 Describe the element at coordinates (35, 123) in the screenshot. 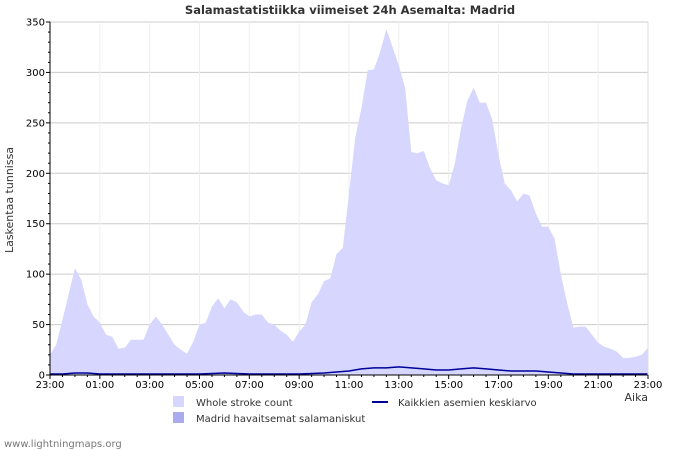

I see `y-tick-label-250: 250` at that location.